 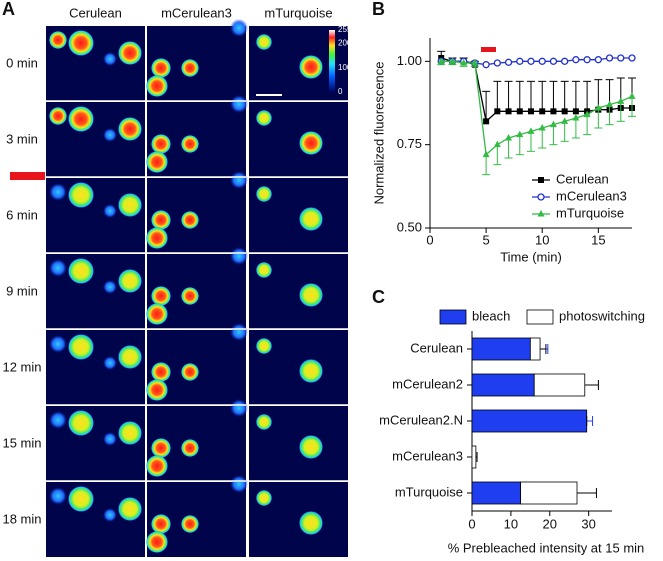 I want to click on legend-label: mTurquoise, so click(x=590, y=212).